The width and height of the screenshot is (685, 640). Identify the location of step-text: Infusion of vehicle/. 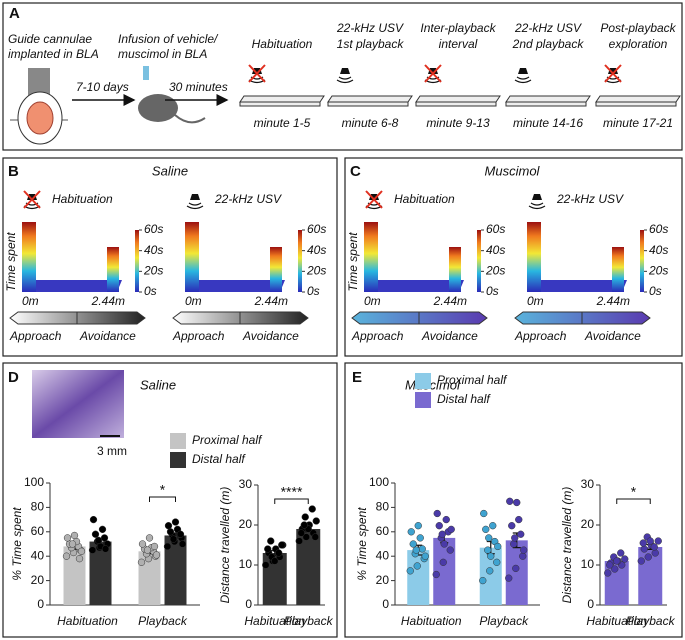
(168, 39).